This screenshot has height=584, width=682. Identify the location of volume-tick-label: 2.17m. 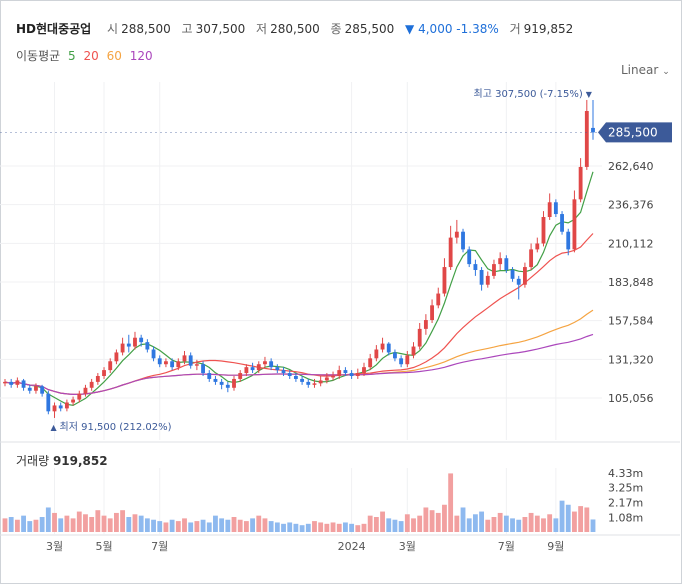
(625, 502).